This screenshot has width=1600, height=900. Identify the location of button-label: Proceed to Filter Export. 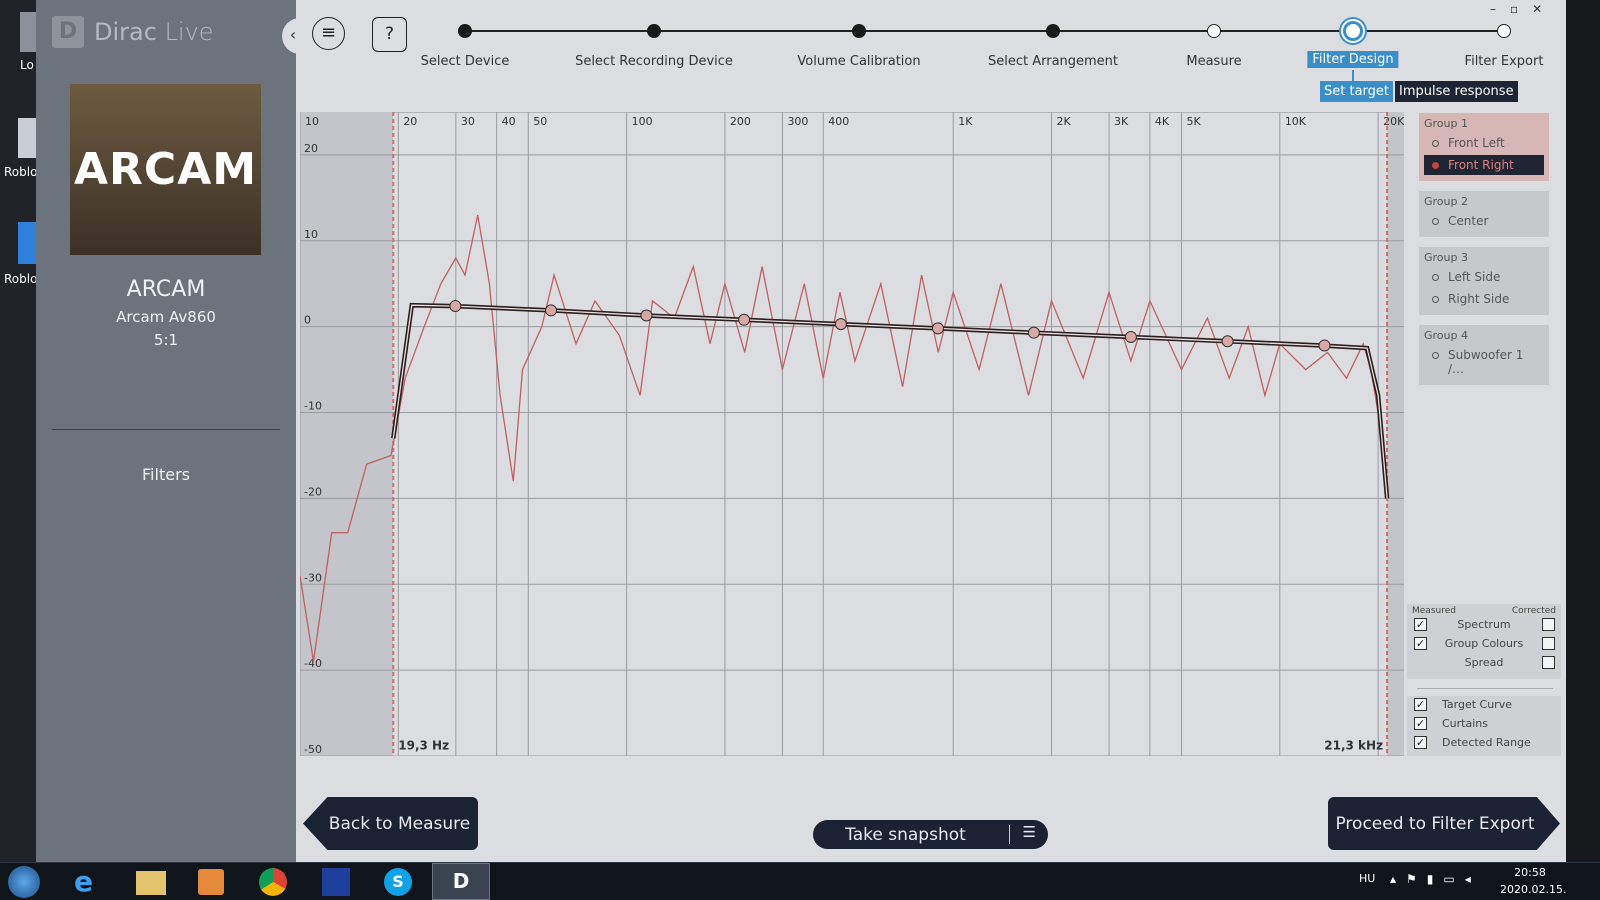
(1435, 823).